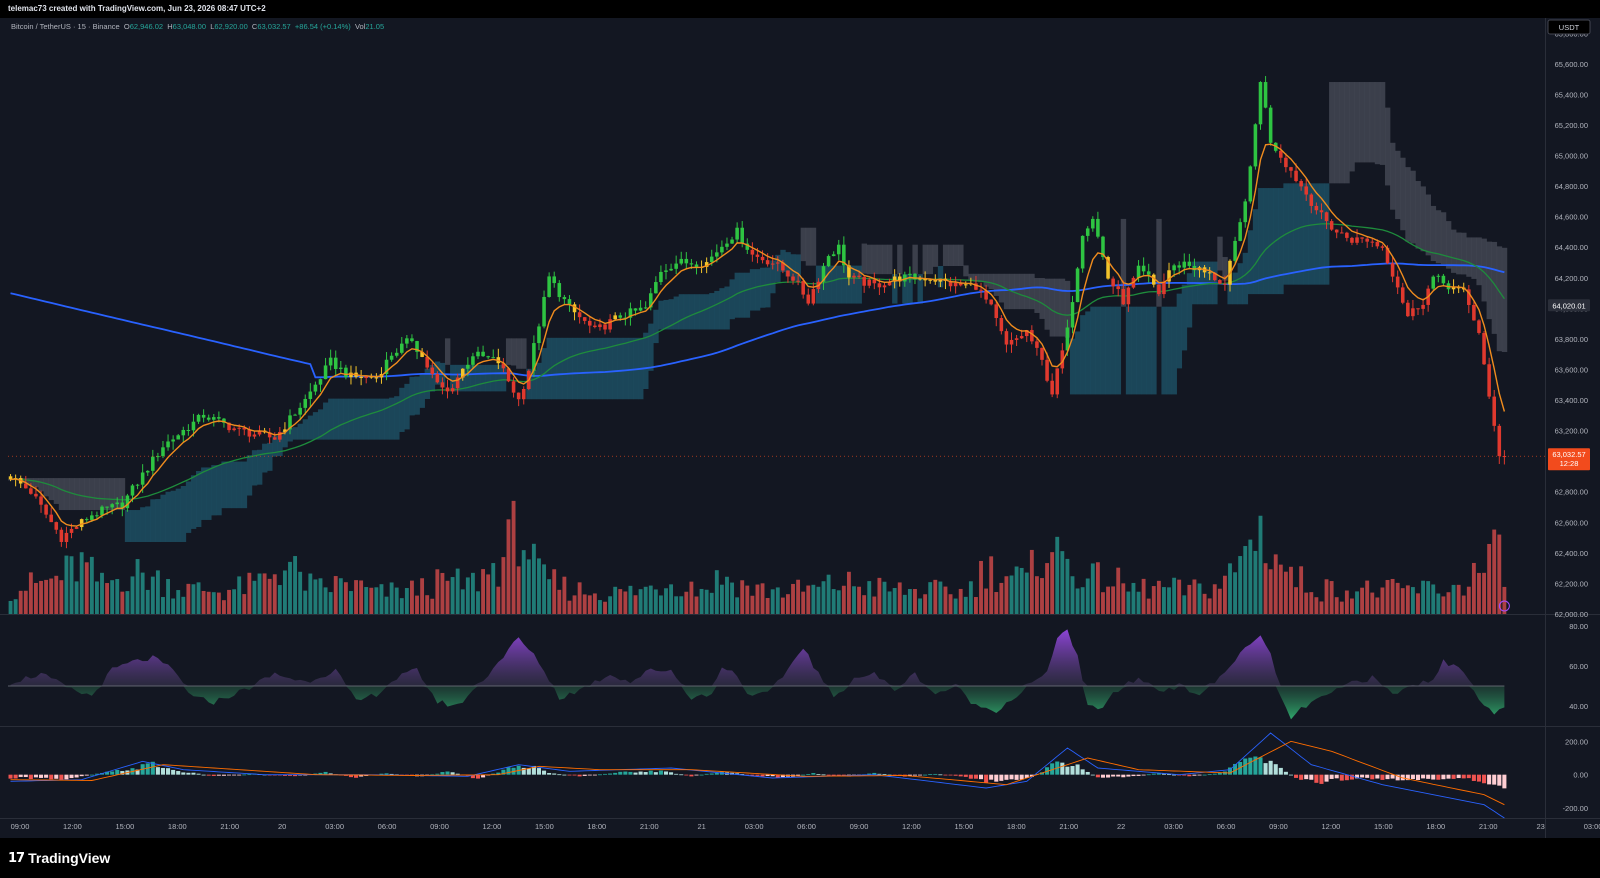  Describe the element at coordinates (282, 826) in the screenshot. I see `time-tick-label: 20` at that location.